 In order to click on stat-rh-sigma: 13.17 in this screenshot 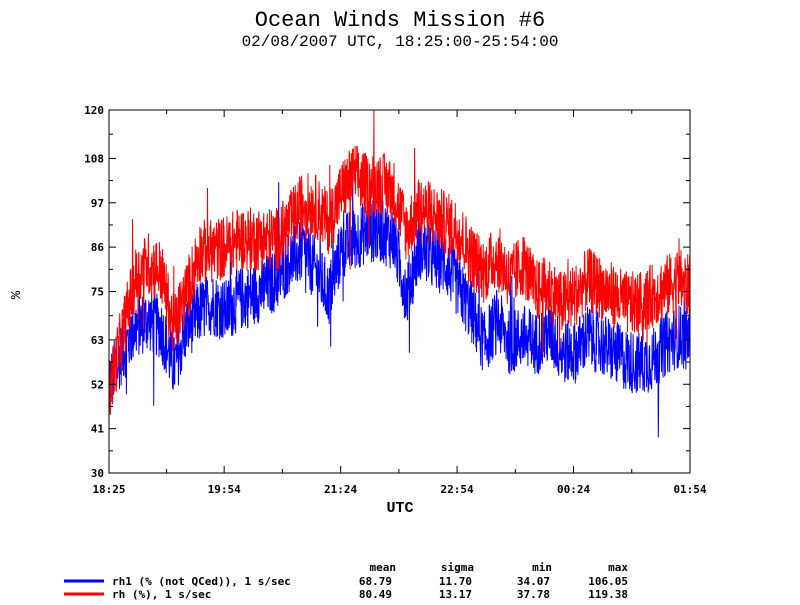, I will do `click(455, 594)`.